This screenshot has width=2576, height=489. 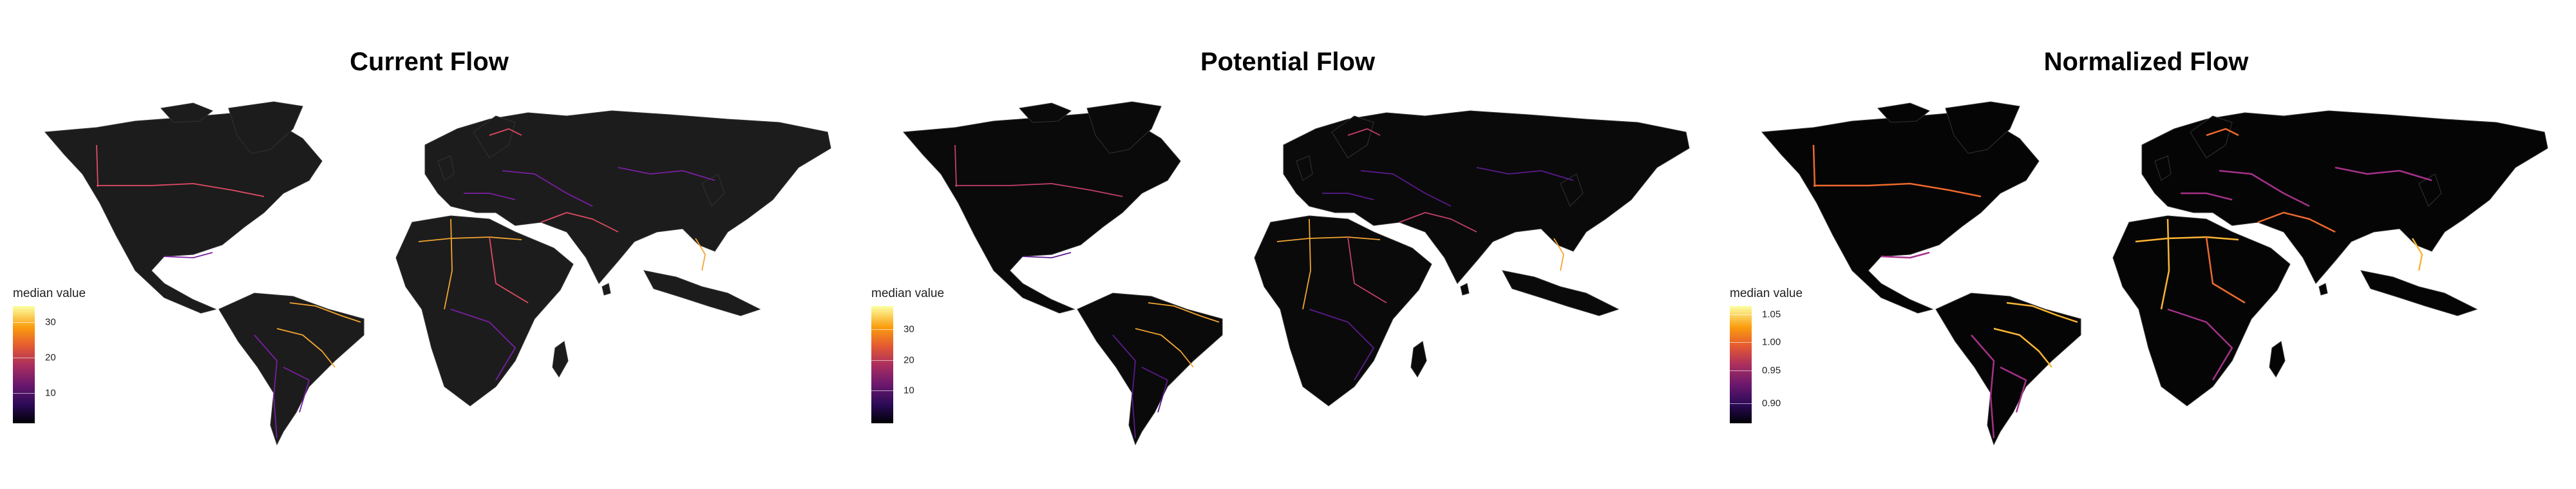 What do you see at coordinates (1772, 370) in the screenshot?
I see `legend-tick-label: 0.95` at bounding box center [1772, 370].